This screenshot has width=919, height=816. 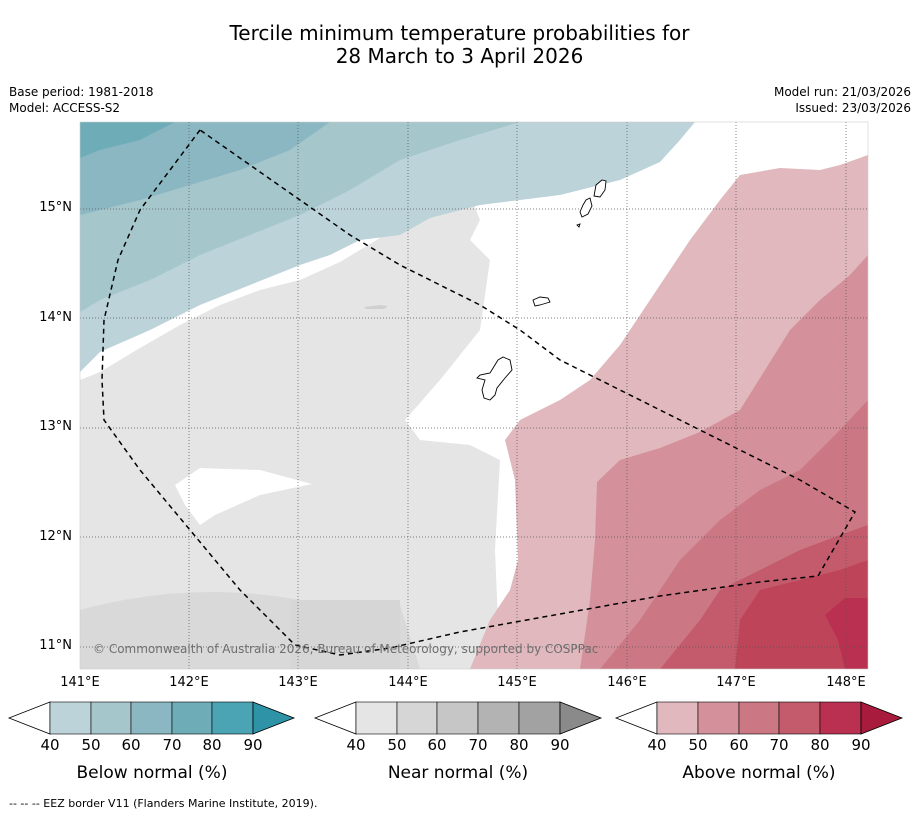 I want to click on lon-label-145e: 145°E, so click(x=517, y=682).